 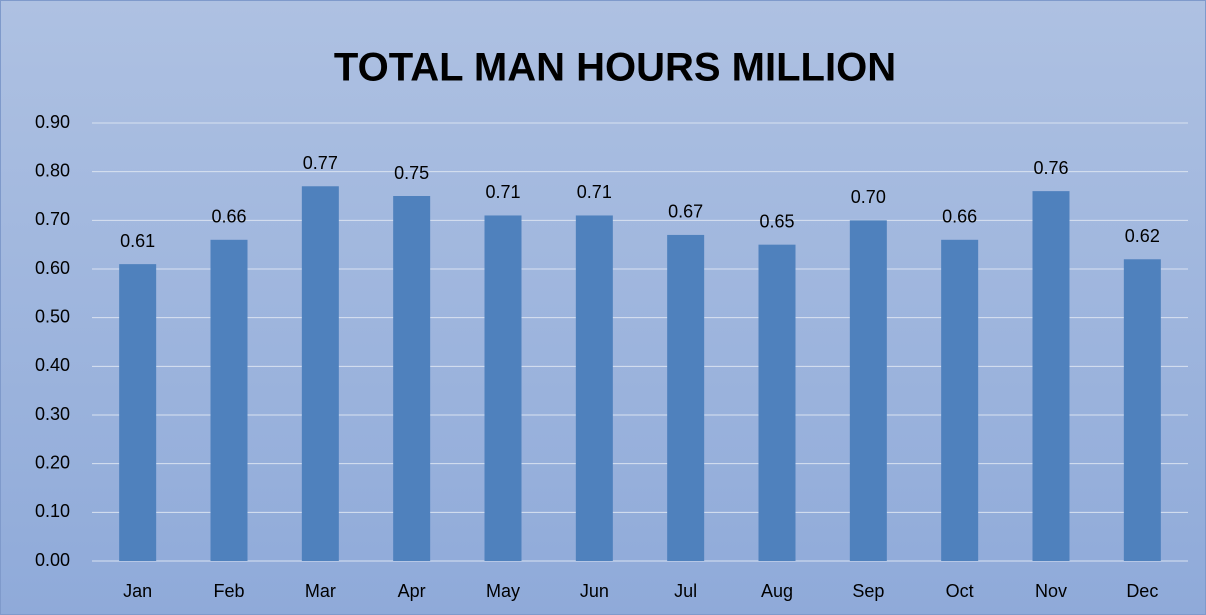 What do you see at coordinates (52, 560) in the screenshot?
I see `y-tick-label: 0.00` at bounding box center [52, 560].